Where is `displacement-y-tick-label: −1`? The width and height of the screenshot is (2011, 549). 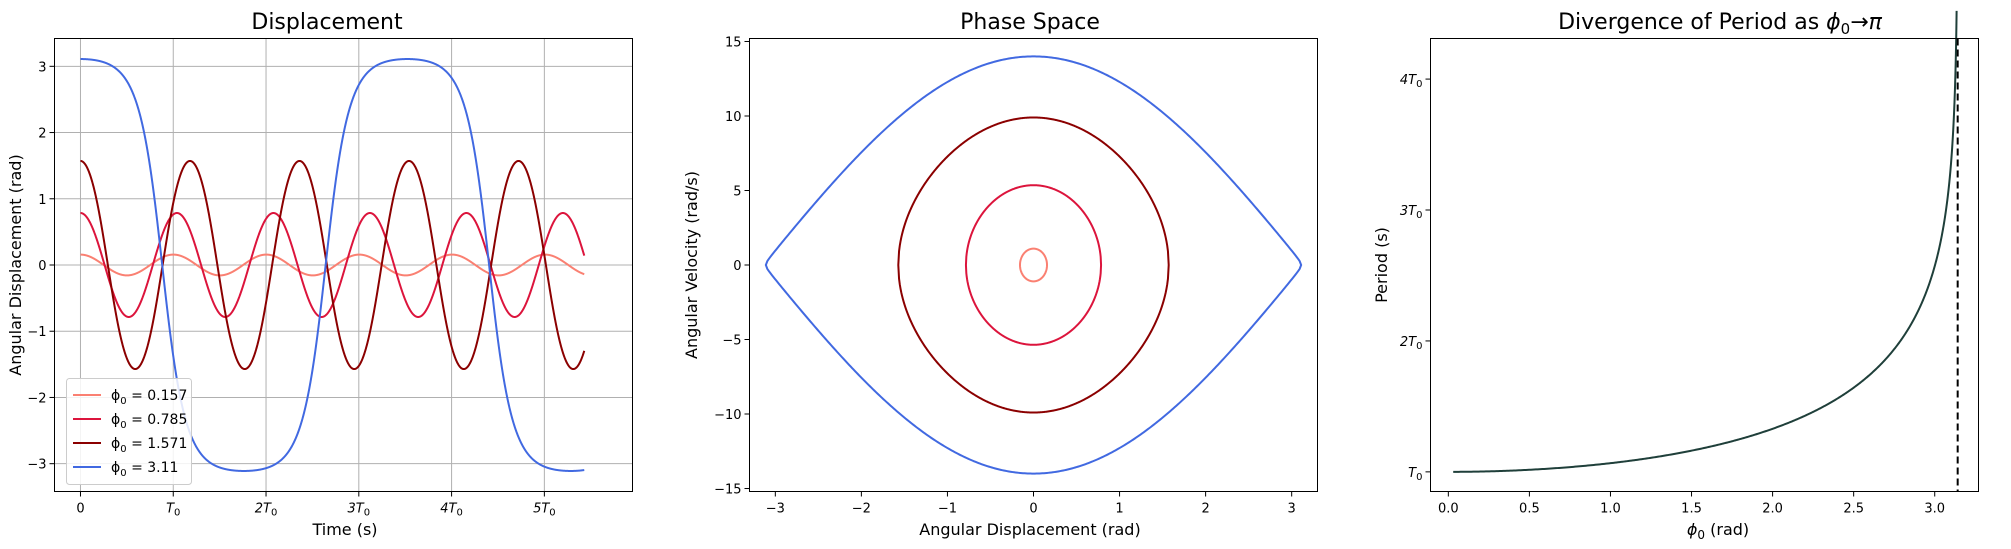
displacement-y-tick-label: −1 is located at coordinates (36, 332).